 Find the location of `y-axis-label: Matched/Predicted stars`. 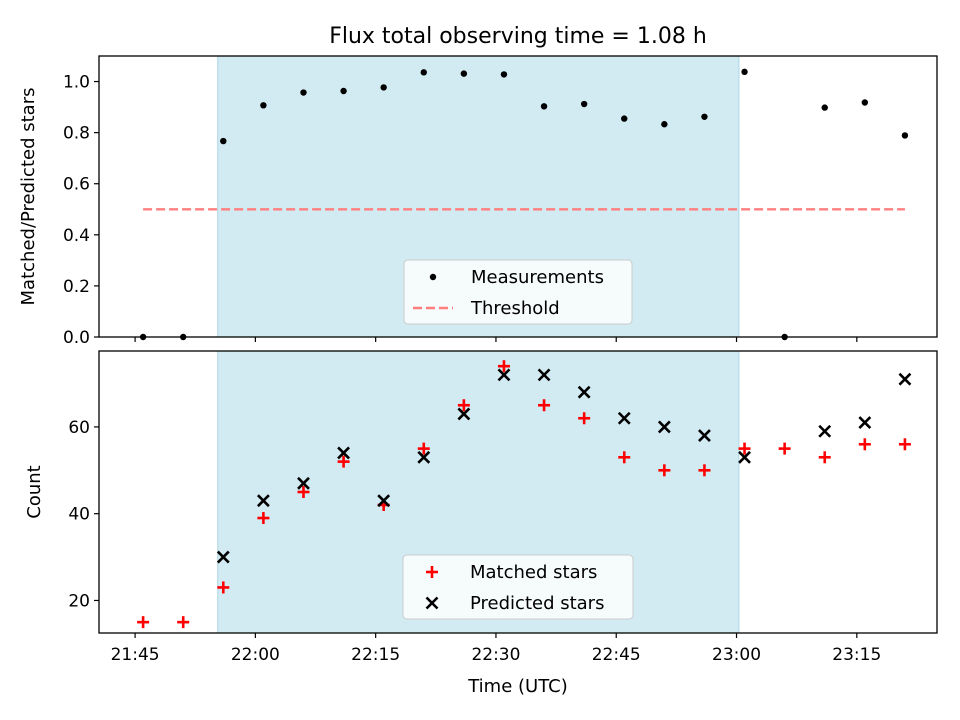

y-axis-label: Matched/Predicted stars is located at coordinates (28, 197).